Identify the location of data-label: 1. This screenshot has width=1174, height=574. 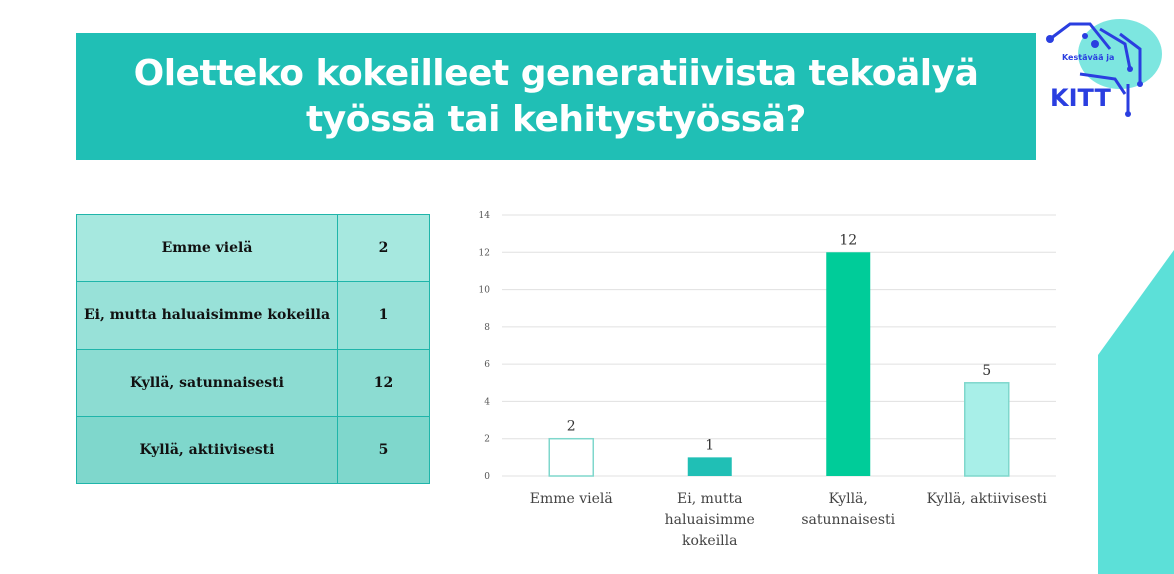
(709, 445).